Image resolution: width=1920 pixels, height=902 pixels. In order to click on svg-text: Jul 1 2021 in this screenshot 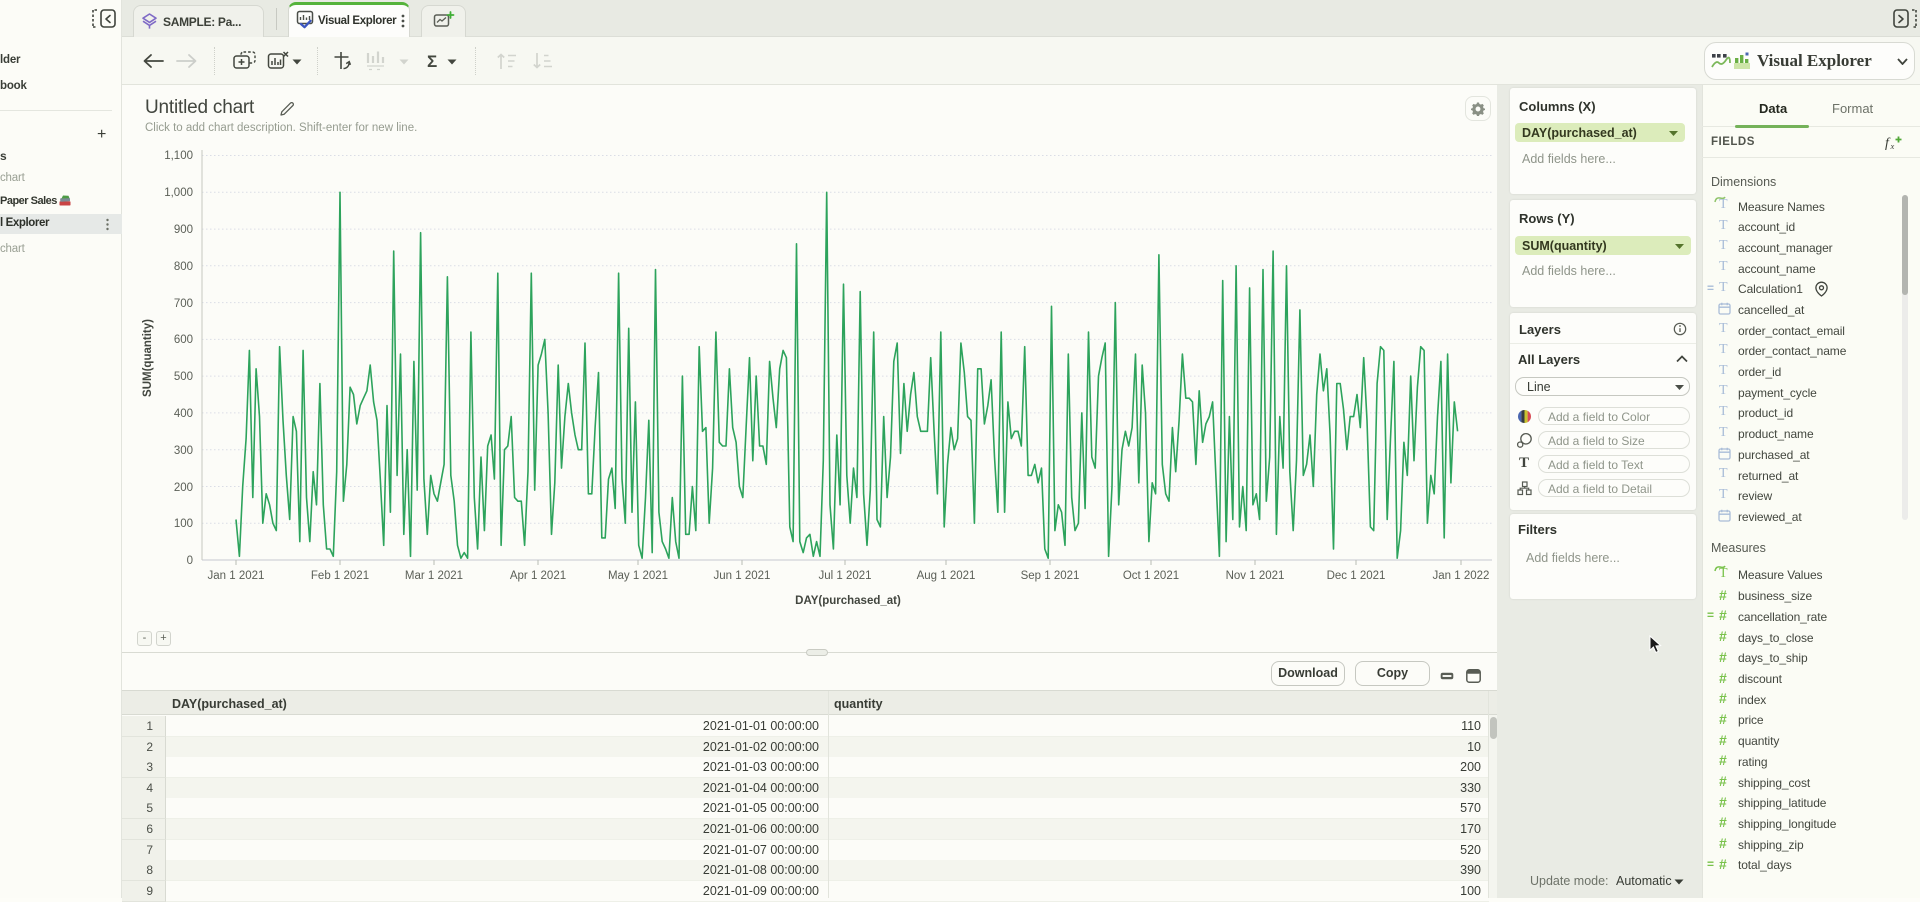, I will do `click(844, 576)`.